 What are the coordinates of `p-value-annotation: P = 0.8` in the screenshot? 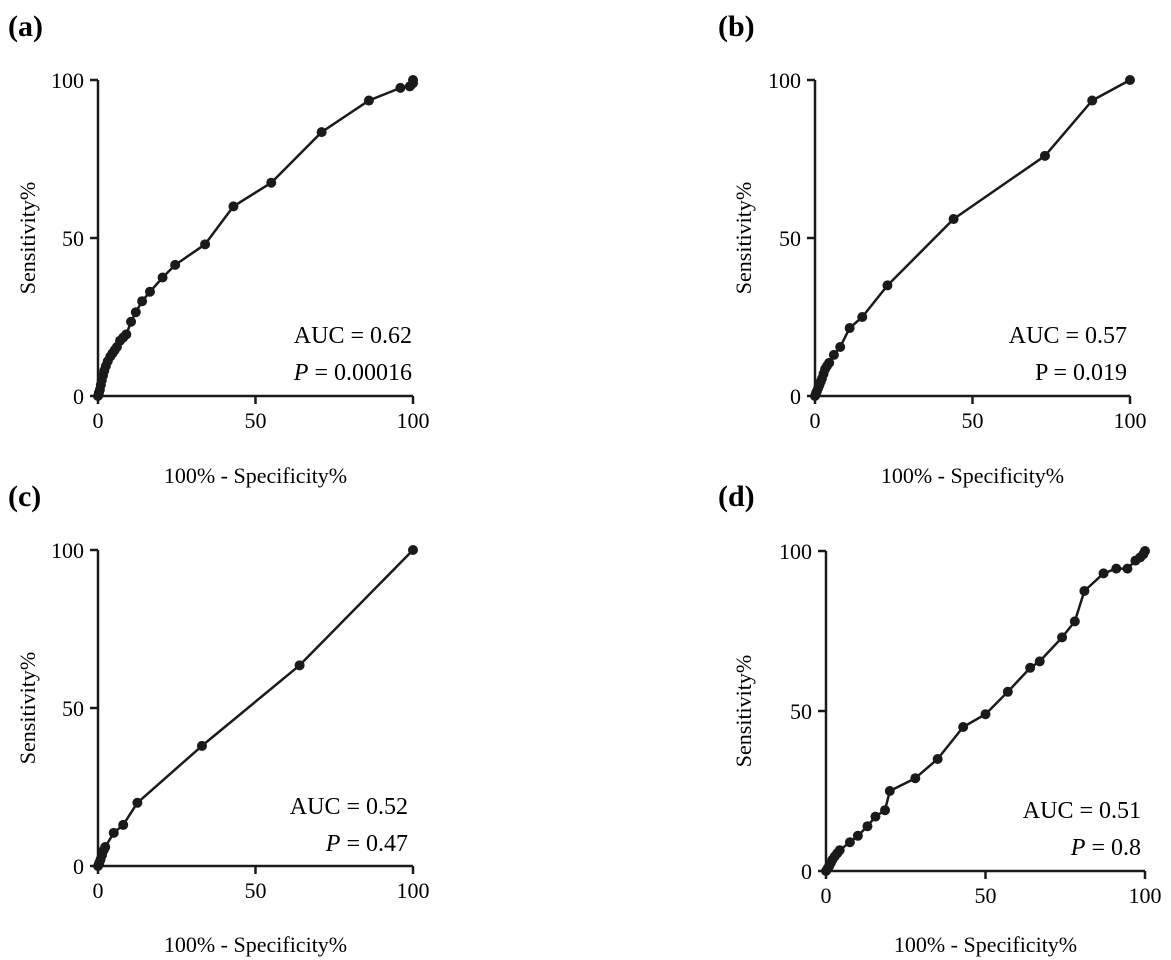 It's located at (1105, 848).